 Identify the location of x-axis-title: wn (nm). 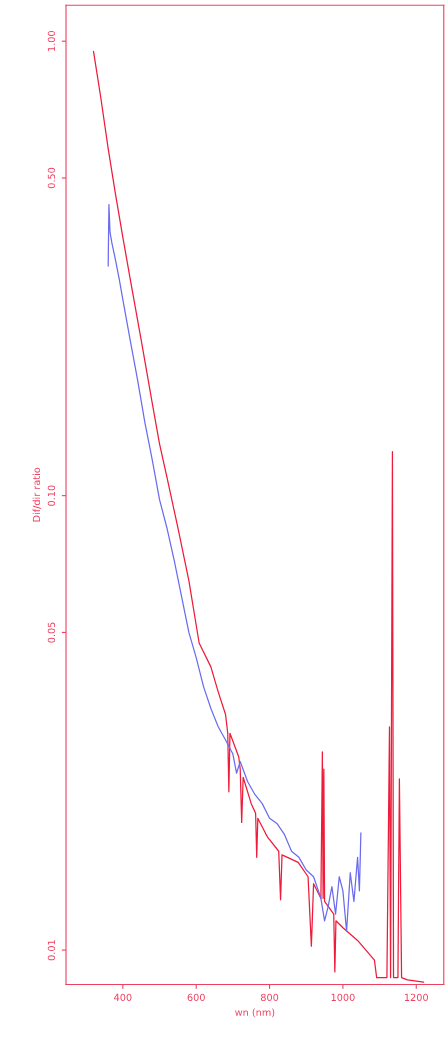
(255, 1013).